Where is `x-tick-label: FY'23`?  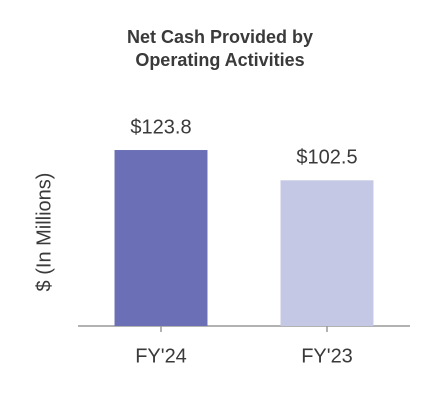
x-tick-label: FY'23 is located at coordinates (327, 356).